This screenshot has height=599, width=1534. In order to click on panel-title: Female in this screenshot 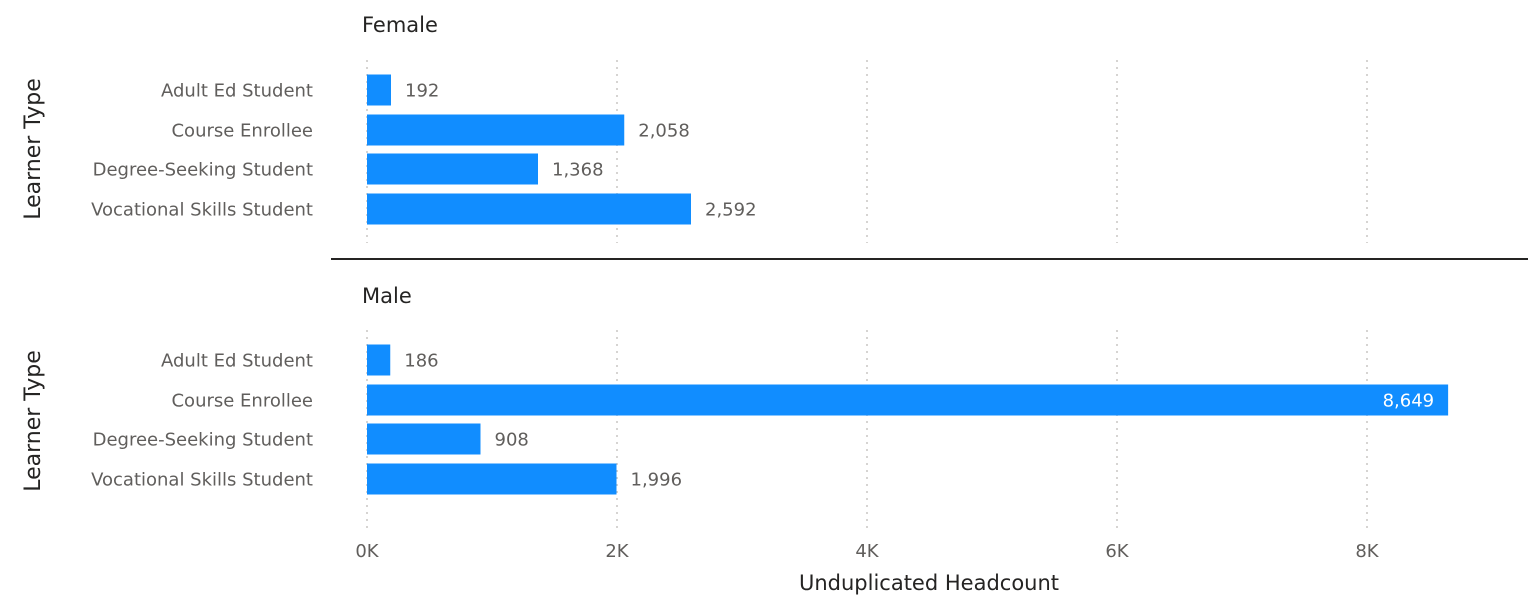, I will do `click(400, 25)`.